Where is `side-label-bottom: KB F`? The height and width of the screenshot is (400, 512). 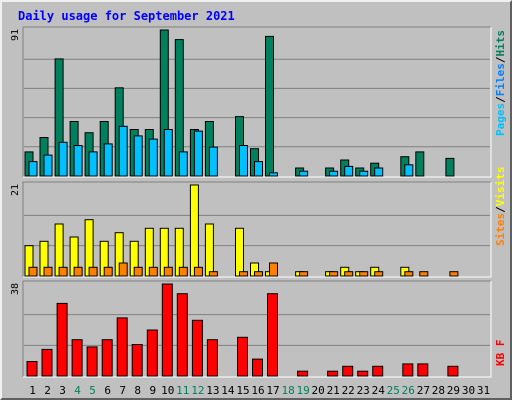 side-label-bottom: KB F is located at coordinates (500, 353).